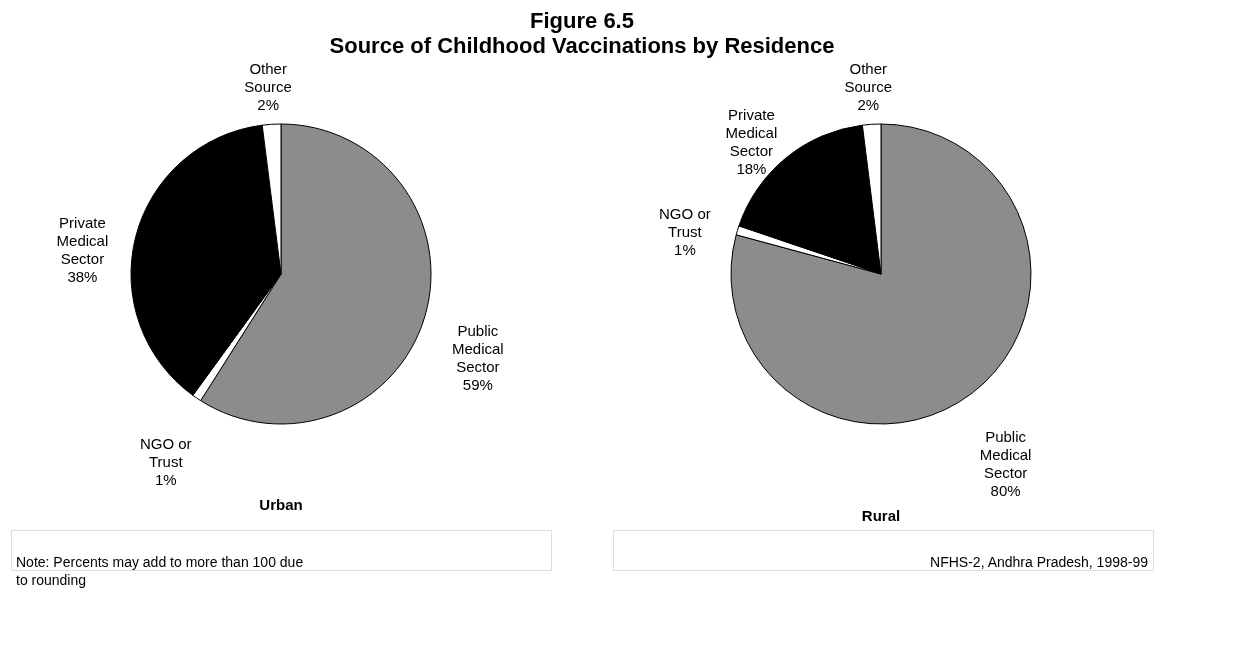 The image size is (1257, 668). Describe the element at coordinates (881, 515) in the screenshot. I see `text: Rural` at that location.